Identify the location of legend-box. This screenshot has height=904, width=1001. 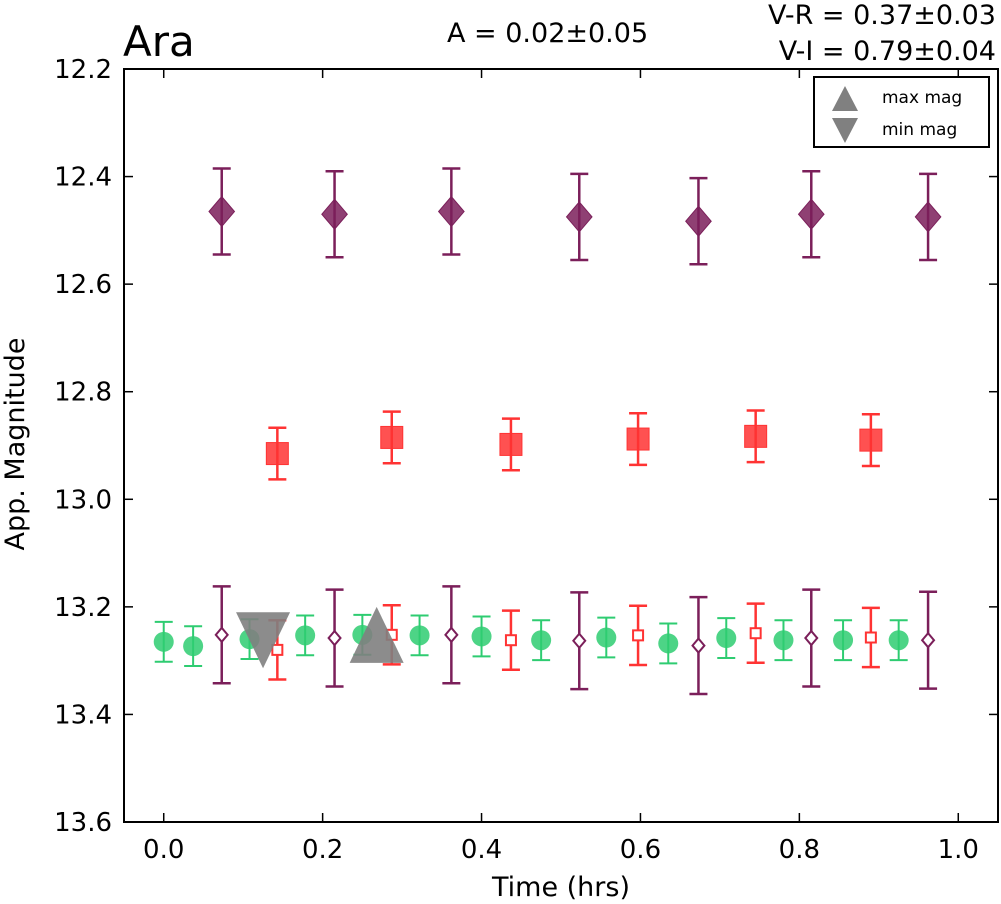
(901, 112).